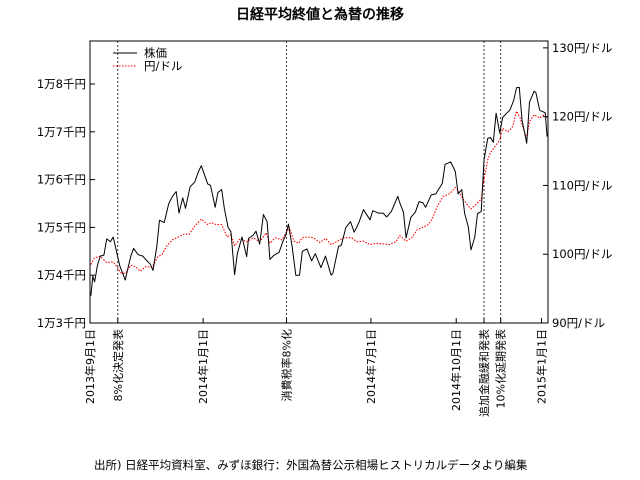 This screenshot has width=640, height=480. Describe the element at coordinates (163, 66) in the screenshot. I see `legend-label: 円/ドル` at that location.